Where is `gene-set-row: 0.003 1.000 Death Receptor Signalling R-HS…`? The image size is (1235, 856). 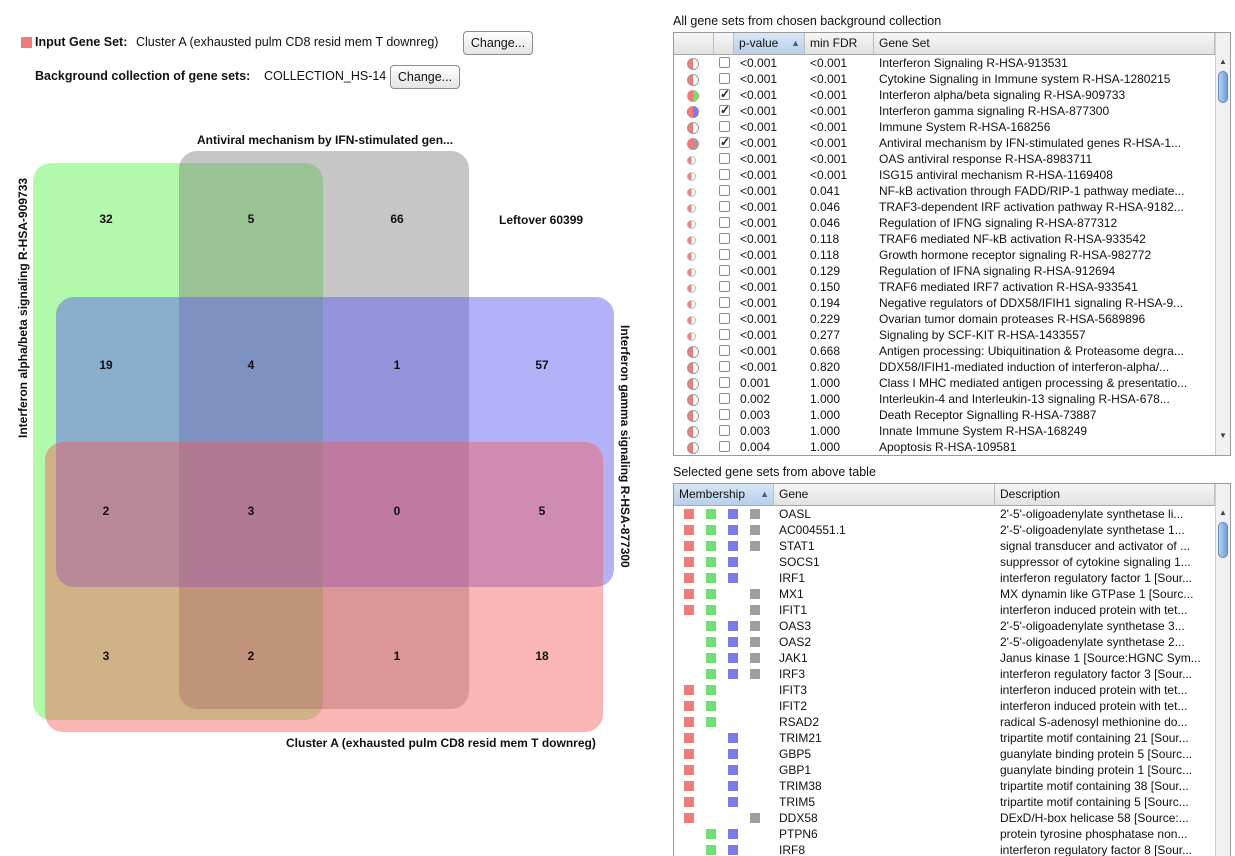 gene-set-row: 0.003 1.000 Death Receptor Signalling R-HS… is located at coordinates (944, 415).